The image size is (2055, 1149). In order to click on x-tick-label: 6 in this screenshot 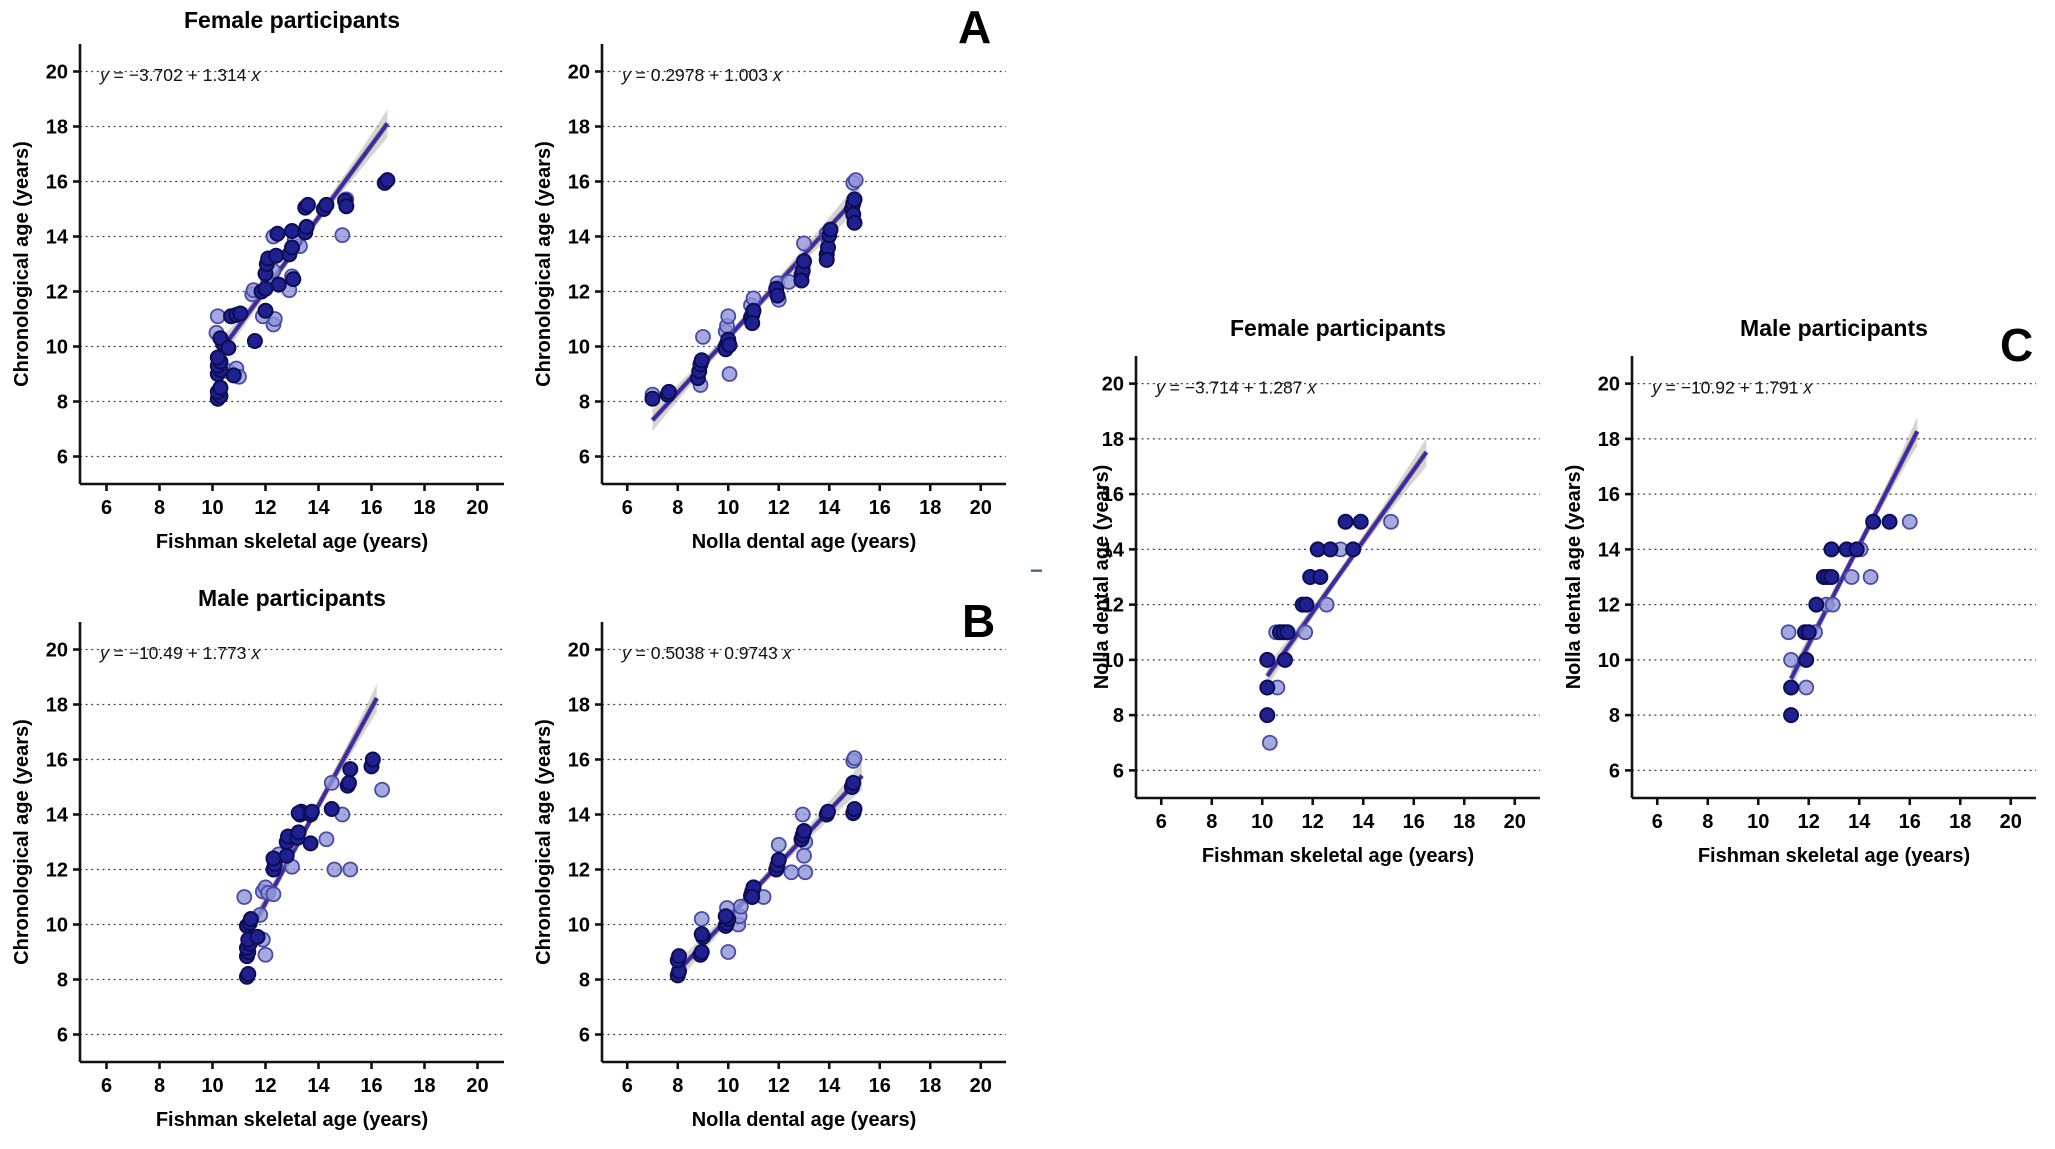, I will do `click(627, 508)`.